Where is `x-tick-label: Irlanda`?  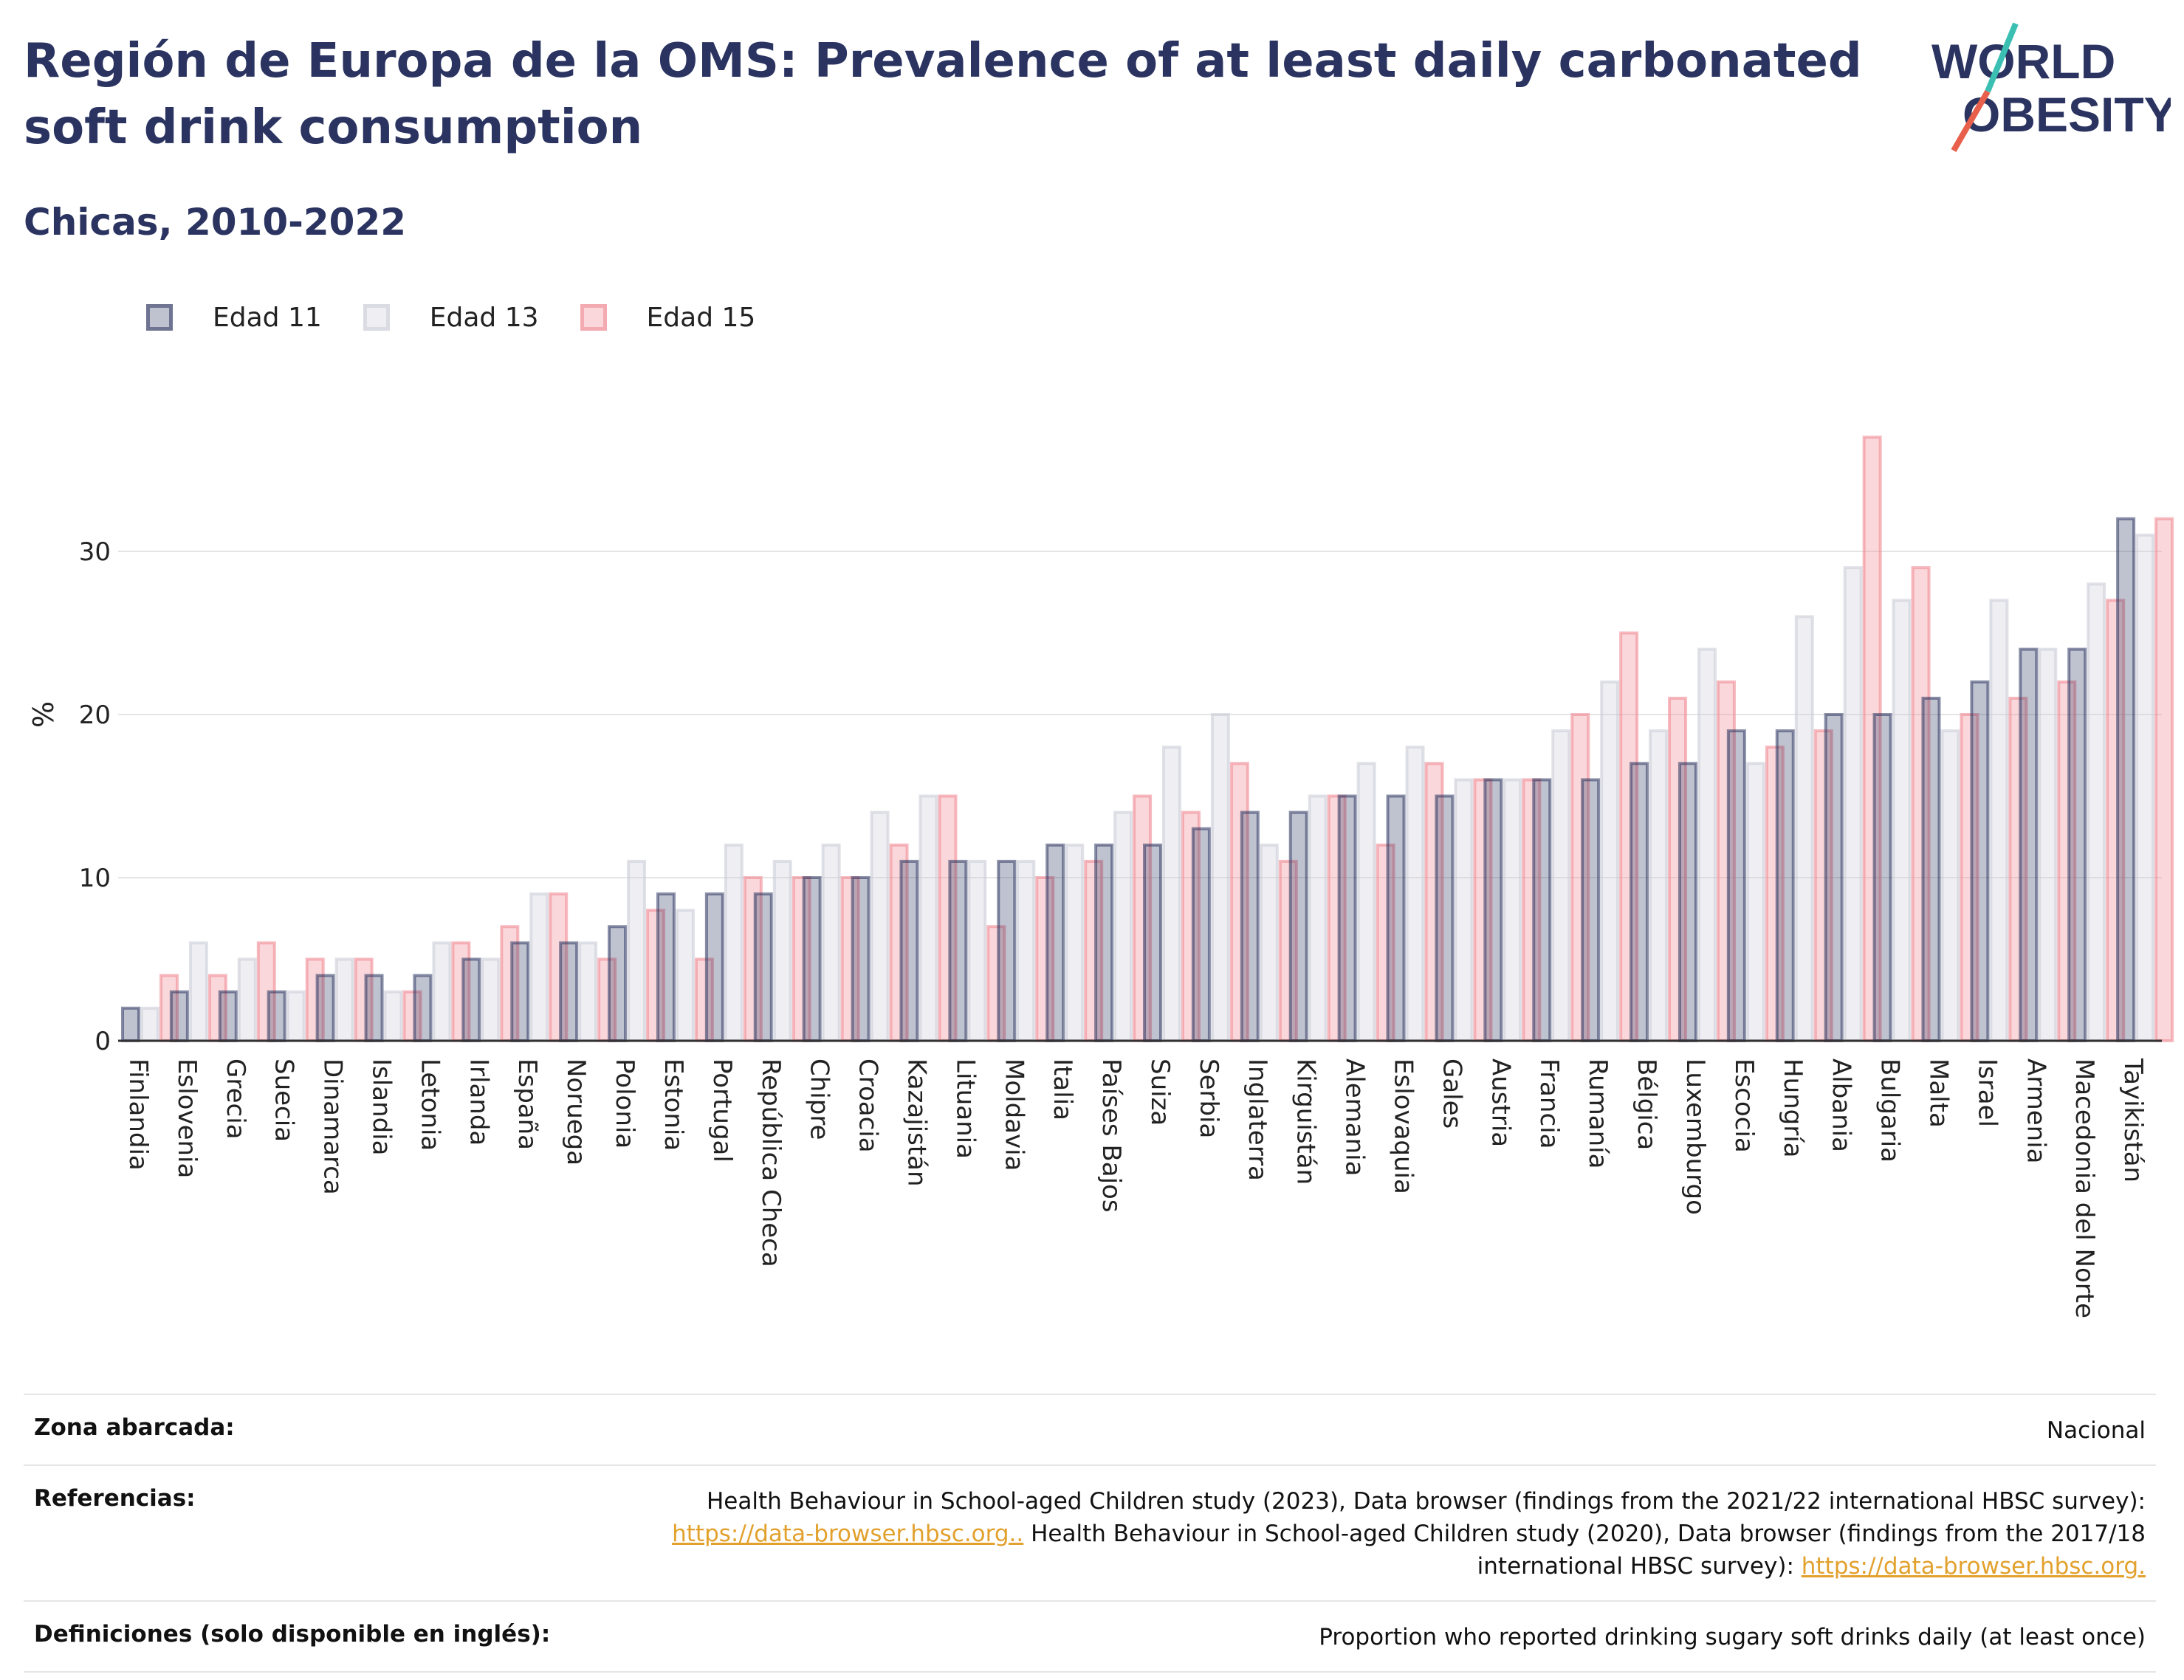
x-tick-label: Irlanda is located at coordinates (478, 1102).